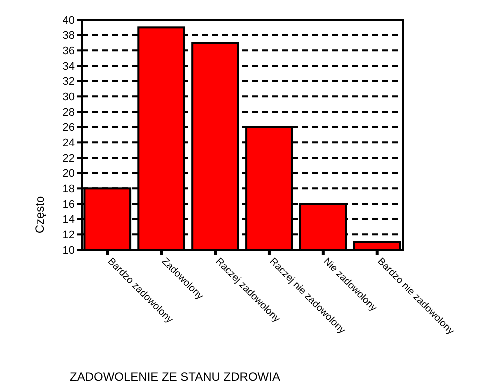 This screenshot has width=489, height=391. Describe the element at coordinates (68, 112) in the screenshot. I see `y-tick-label: 28` at that location.